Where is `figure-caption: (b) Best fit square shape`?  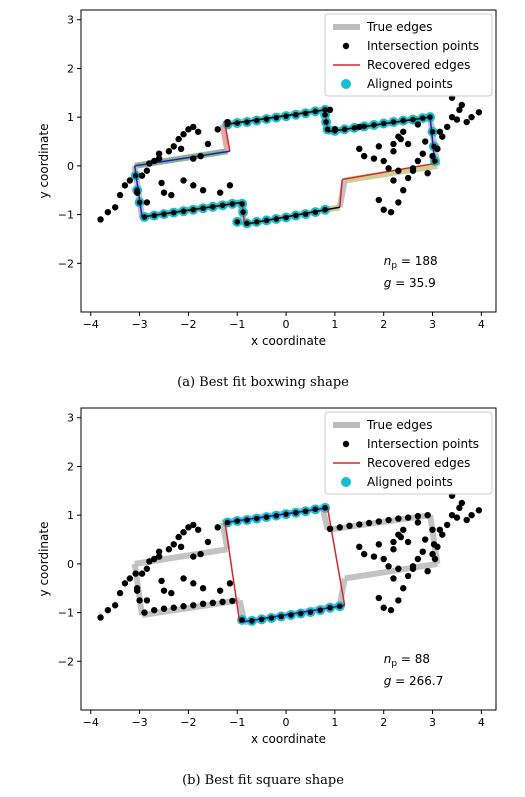
figure-caption: (b) Best fit square shape is located at coordinates (263, 780).